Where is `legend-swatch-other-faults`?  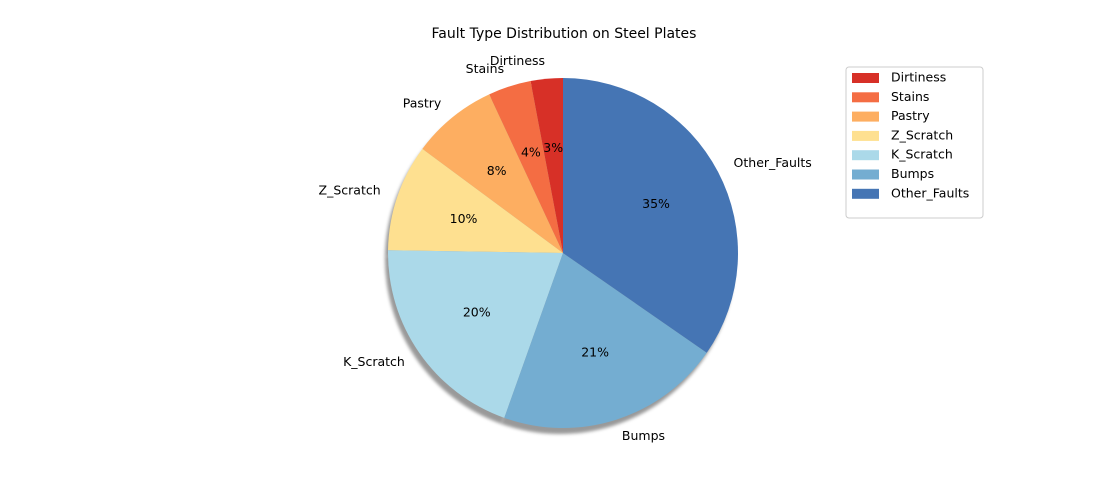 legend-swatch-other-faults is located at coordinates (865, 193).